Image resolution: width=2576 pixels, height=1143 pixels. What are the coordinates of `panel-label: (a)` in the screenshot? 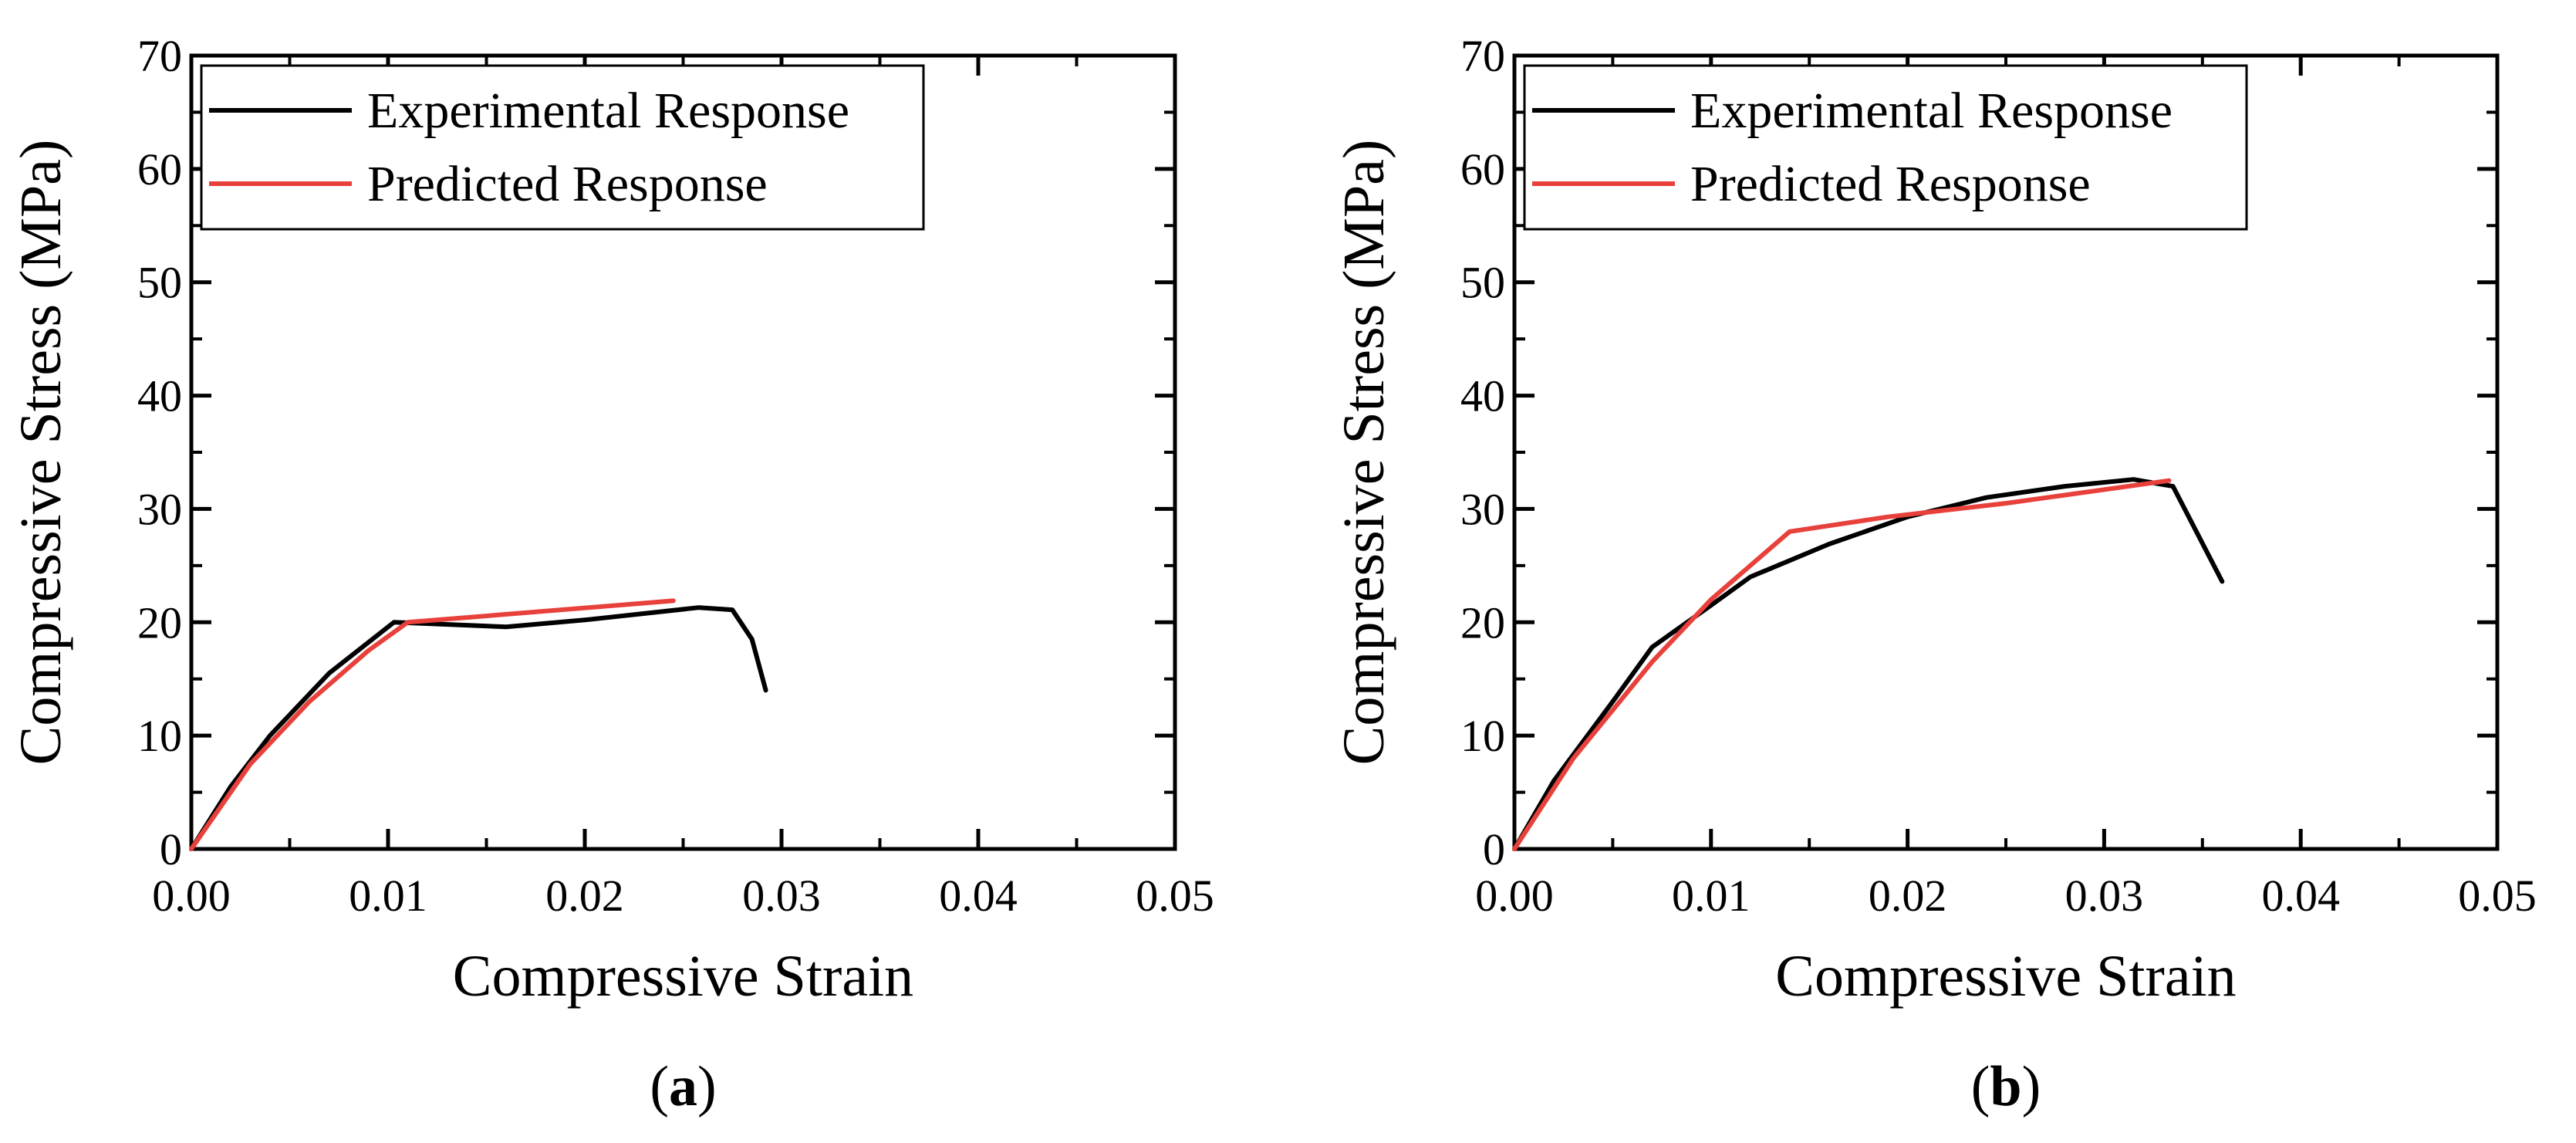 It's located at (683, 1086).